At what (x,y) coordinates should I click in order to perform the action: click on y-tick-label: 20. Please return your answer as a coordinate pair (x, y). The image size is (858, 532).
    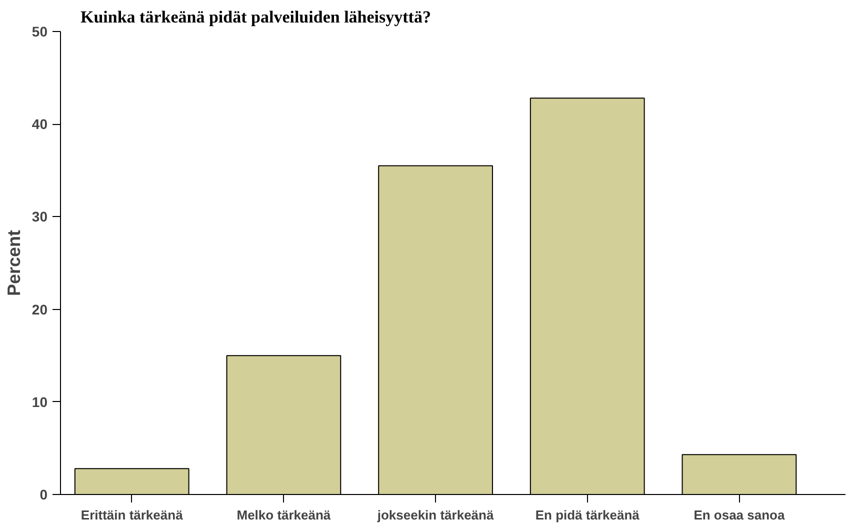
    Looking at the image, I should click on (40, 309).